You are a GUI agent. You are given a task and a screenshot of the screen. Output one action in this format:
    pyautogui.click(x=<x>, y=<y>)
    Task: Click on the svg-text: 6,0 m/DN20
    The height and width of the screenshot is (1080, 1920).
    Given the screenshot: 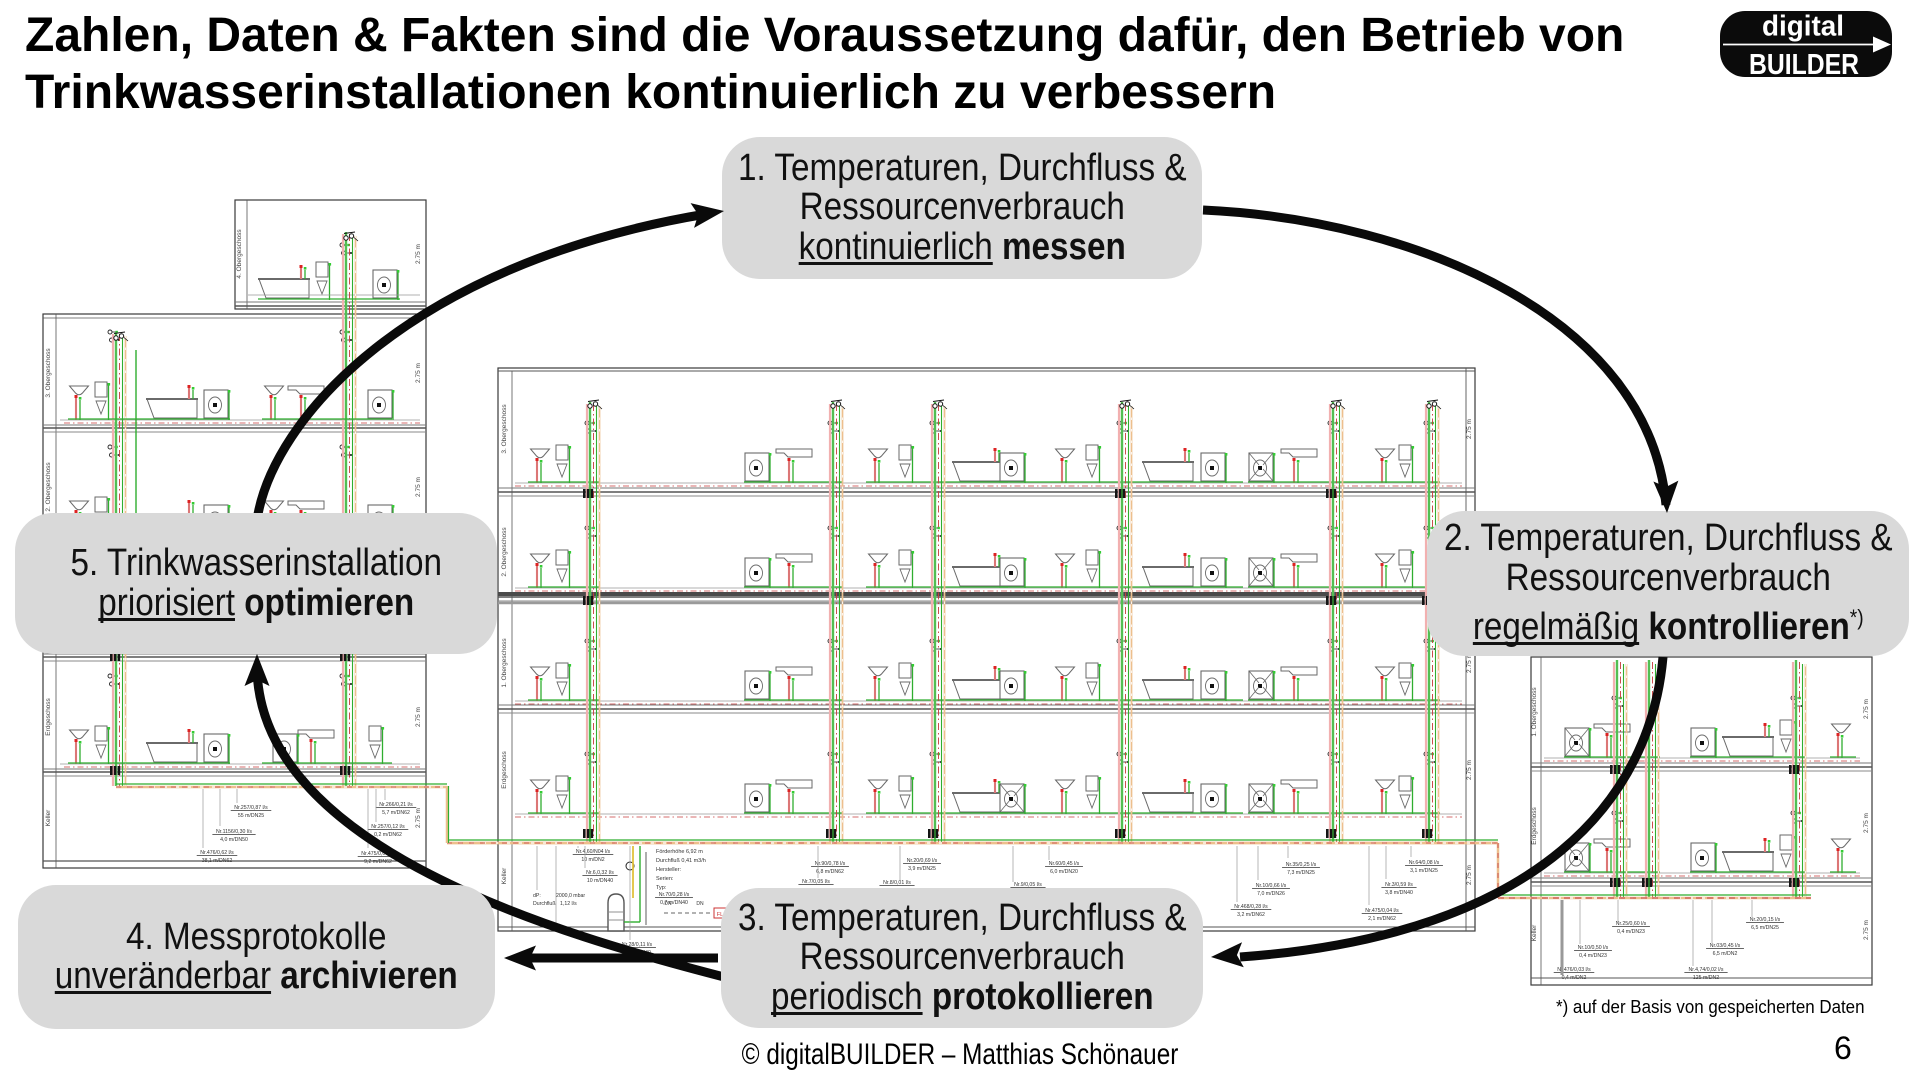 What is the action you would take?
    pyautogui.click(x=1064, y=872)
    